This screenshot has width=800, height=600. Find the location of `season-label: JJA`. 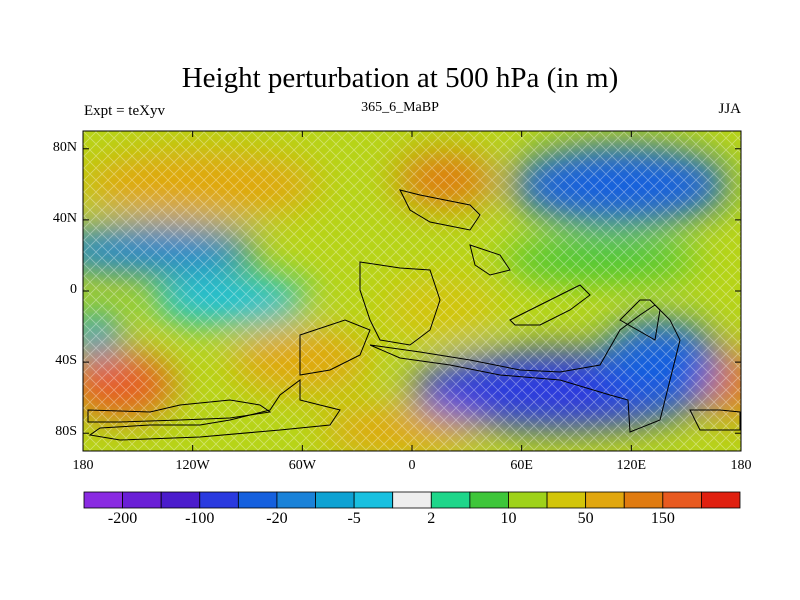

season-label: JJA is located at coordinates (729, 109).